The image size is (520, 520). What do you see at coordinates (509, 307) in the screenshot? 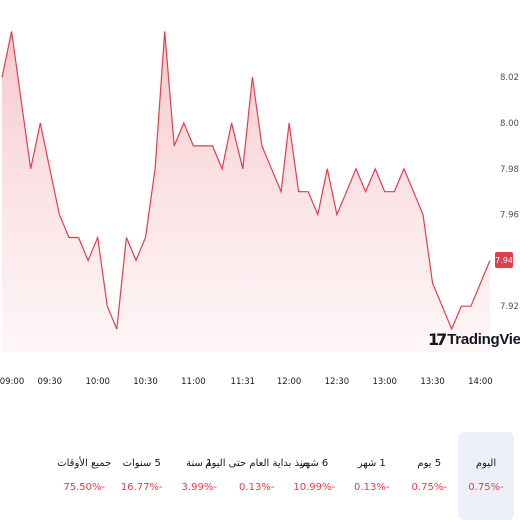
I see `y-tick-label: 7.92` at bounding box center [509, 307].